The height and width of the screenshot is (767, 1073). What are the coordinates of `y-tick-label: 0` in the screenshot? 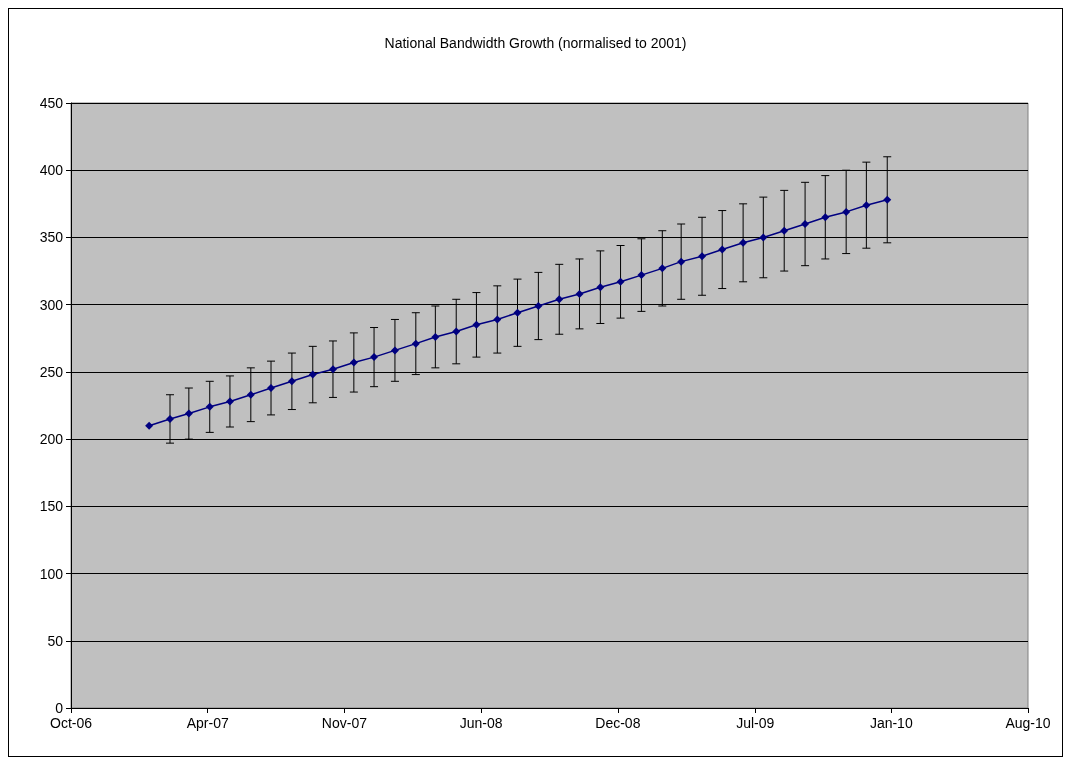 It's located at (59, 708).